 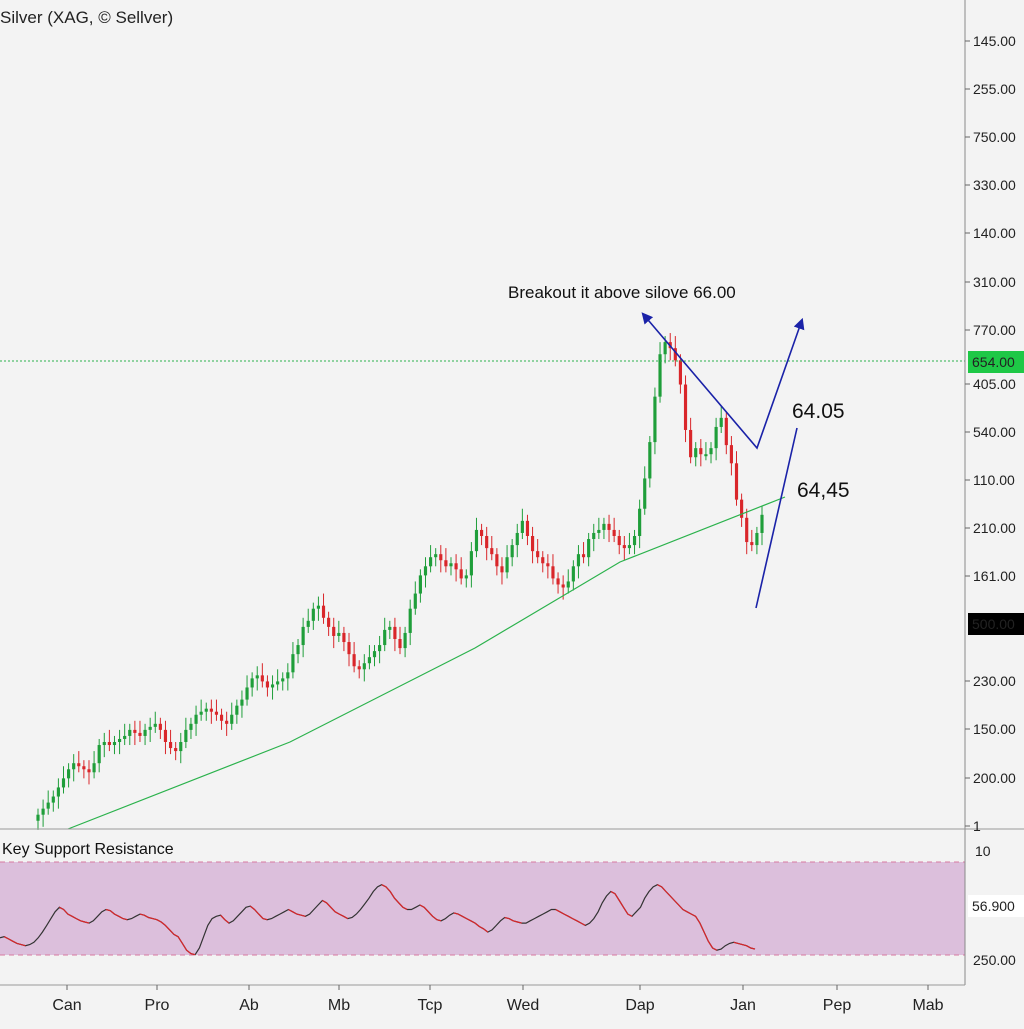 What do you see at coordinates (994, 960) in the screenshot?
I see `indicator-axis-label: 250.00` at bounding box center [994, 960].